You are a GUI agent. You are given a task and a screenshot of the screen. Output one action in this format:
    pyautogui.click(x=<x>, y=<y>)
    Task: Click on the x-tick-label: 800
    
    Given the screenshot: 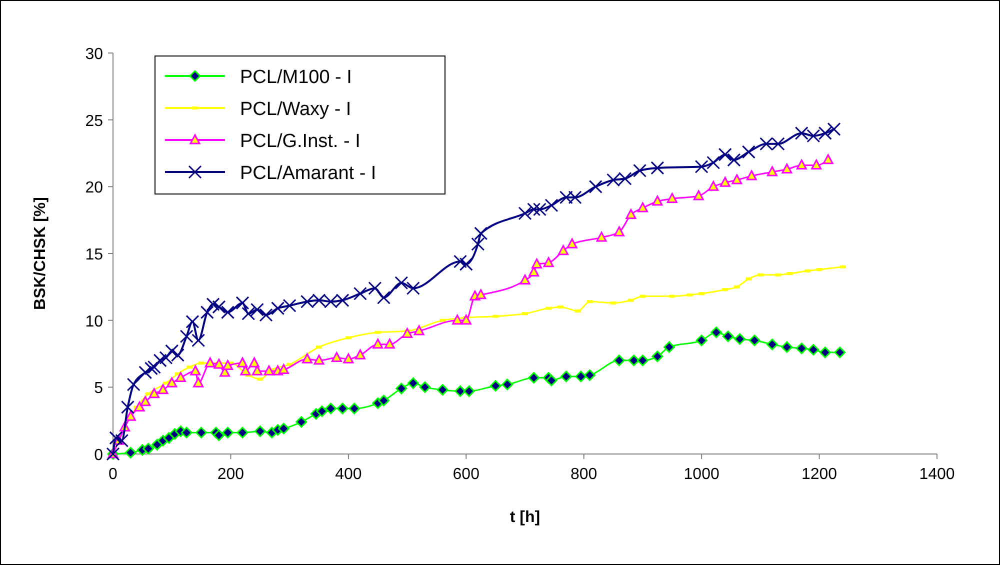 What is the action you would take?
    pyautogui.click(x=584, y=474)
    